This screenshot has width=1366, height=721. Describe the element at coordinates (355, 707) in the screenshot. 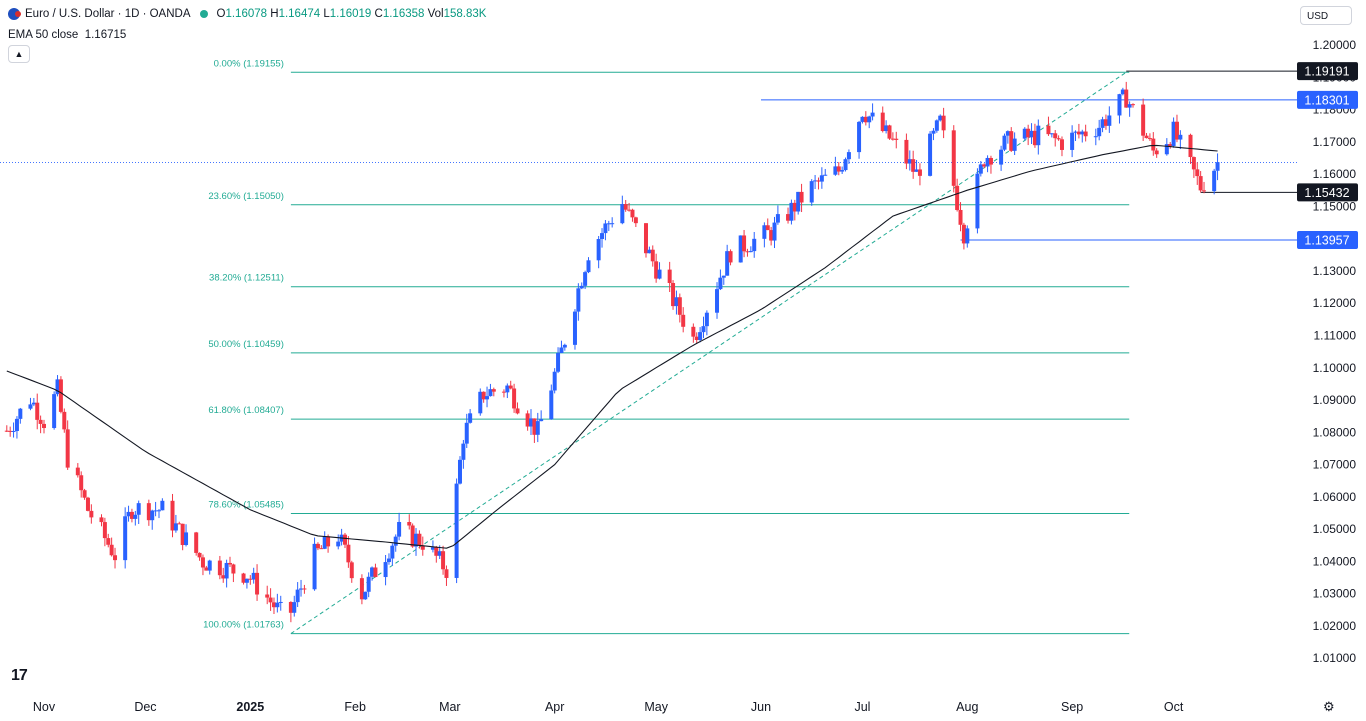

I see `x-tick-label: Feb` at that location.